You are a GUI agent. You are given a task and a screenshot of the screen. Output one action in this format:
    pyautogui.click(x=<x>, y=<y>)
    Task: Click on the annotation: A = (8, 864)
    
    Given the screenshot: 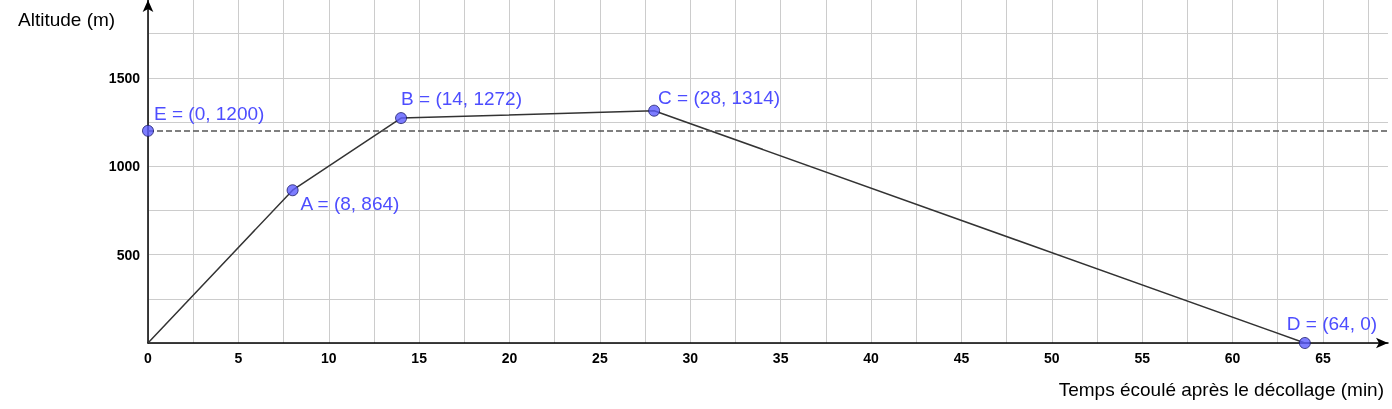 What is the action you would take?
    pyautogui.click(x=350, y=204)
    